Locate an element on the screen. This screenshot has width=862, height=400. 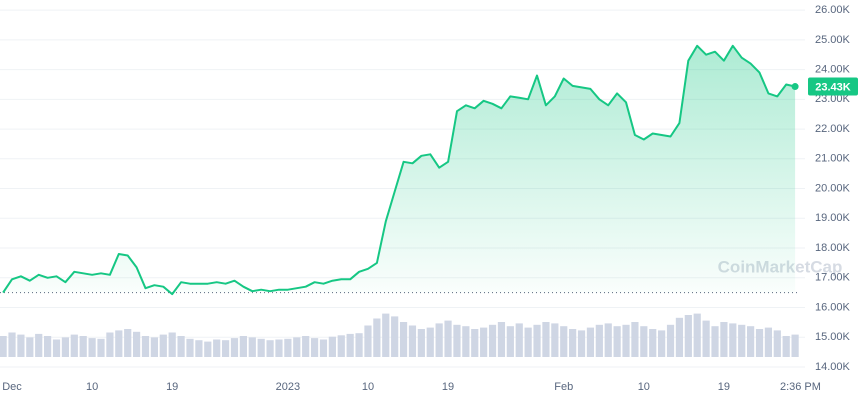
x-tick-label: 2023 is located at coordinates (288, 387).